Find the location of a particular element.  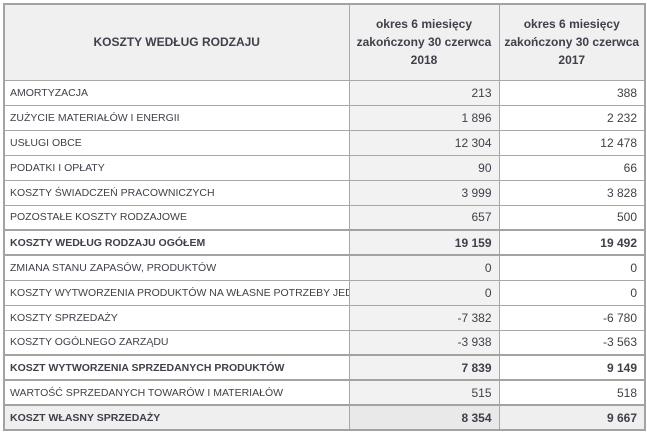

value-2018-cell: -3 938 is located at coordinates (424, 342).